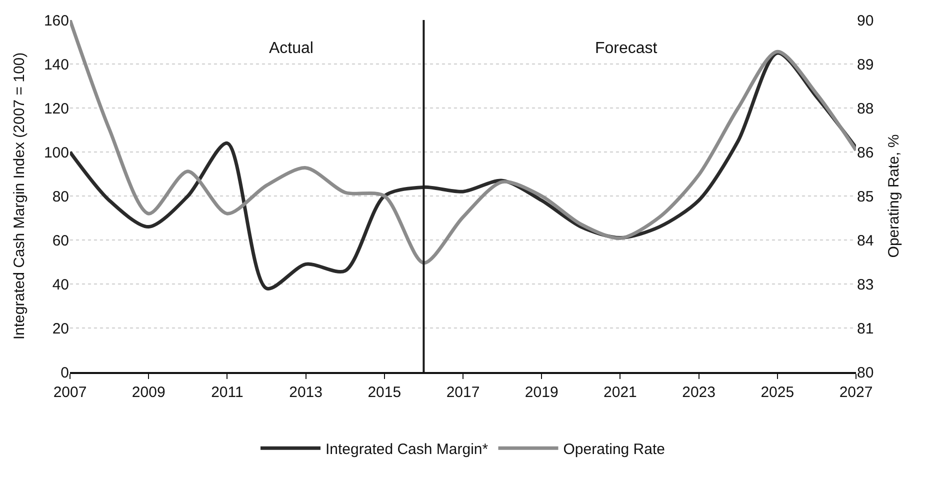 This screenshot has width=926, height=477. I want to click on x-tick-label: 2011, so click(227, 392).